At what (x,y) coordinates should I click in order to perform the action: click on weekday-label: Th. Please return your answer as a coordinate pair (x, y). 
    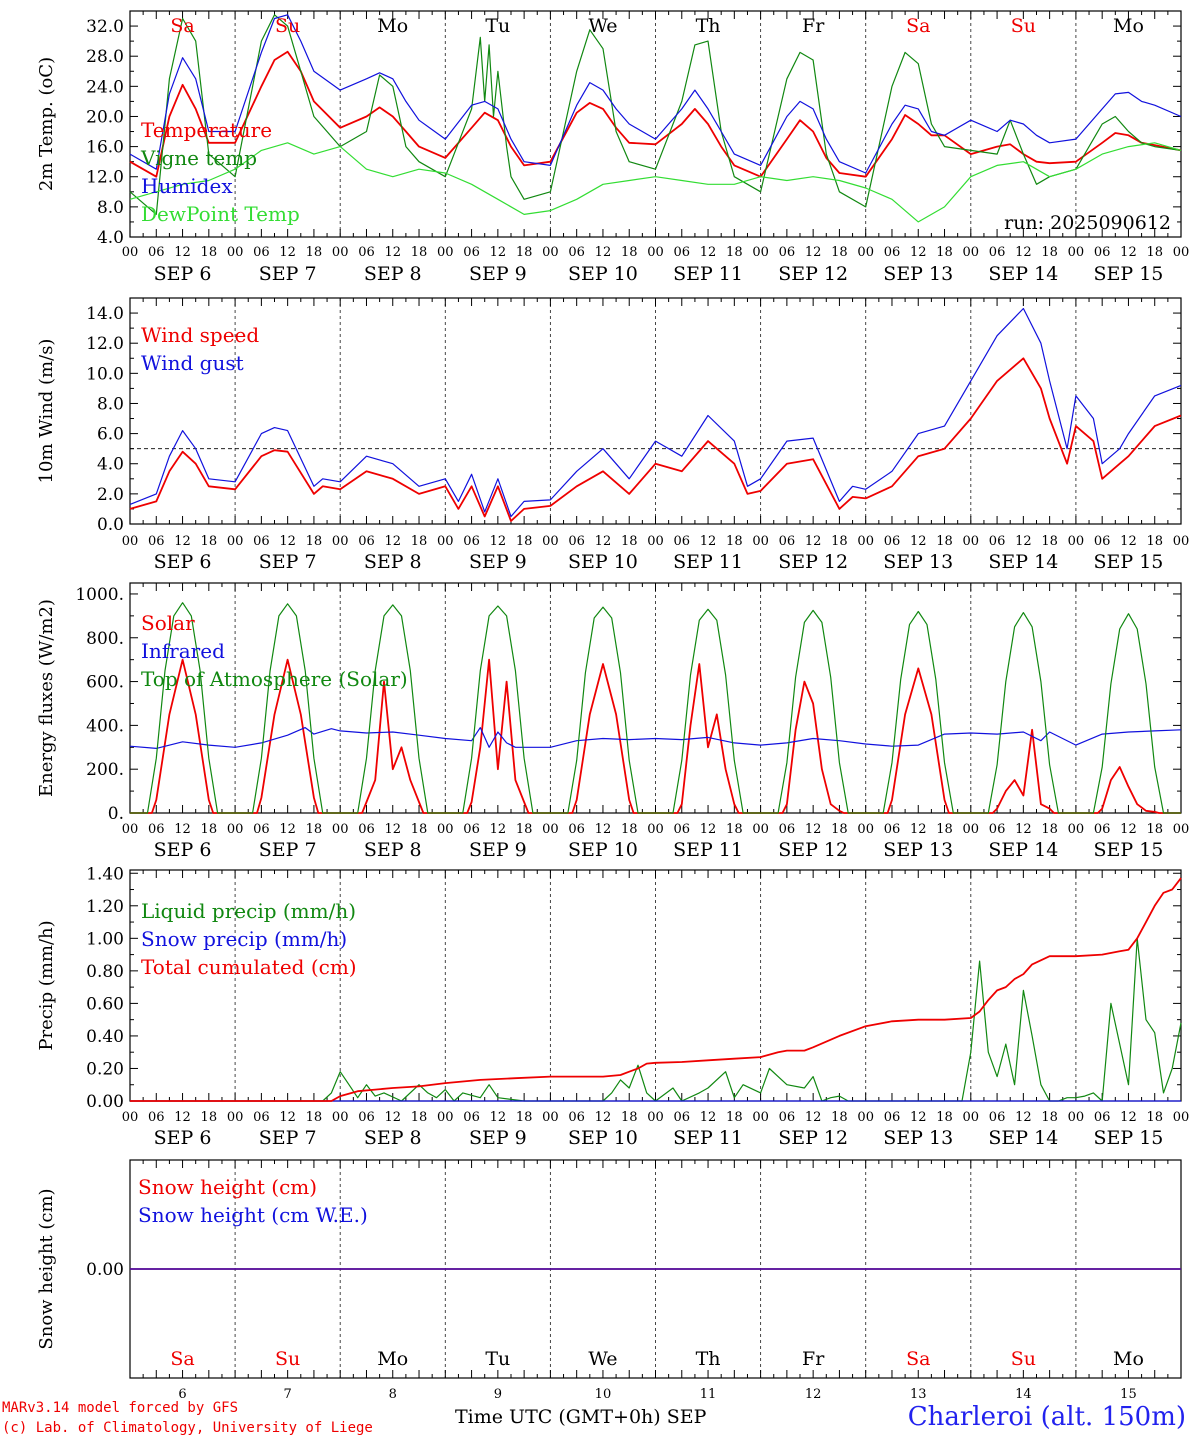
    Looking at the image, I should click on (708, 26).